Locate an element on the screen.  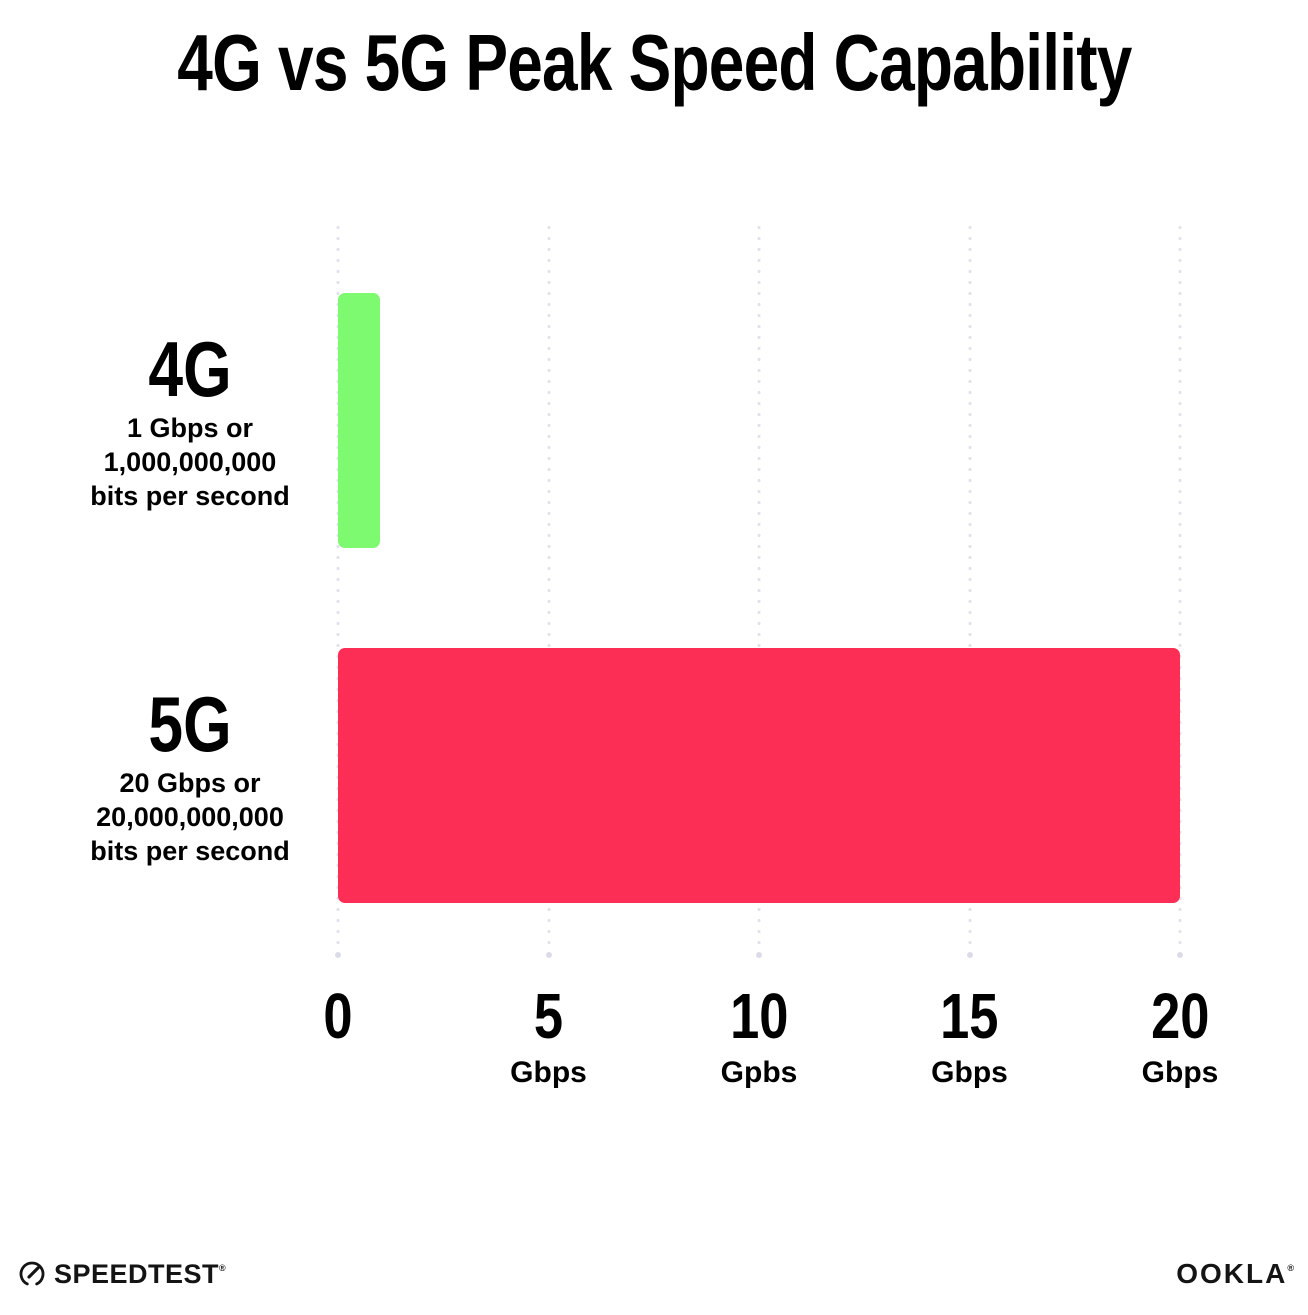
chart-title-text: 4G vs 5G Peak Speed Capability is located at coordinates (654, 62).